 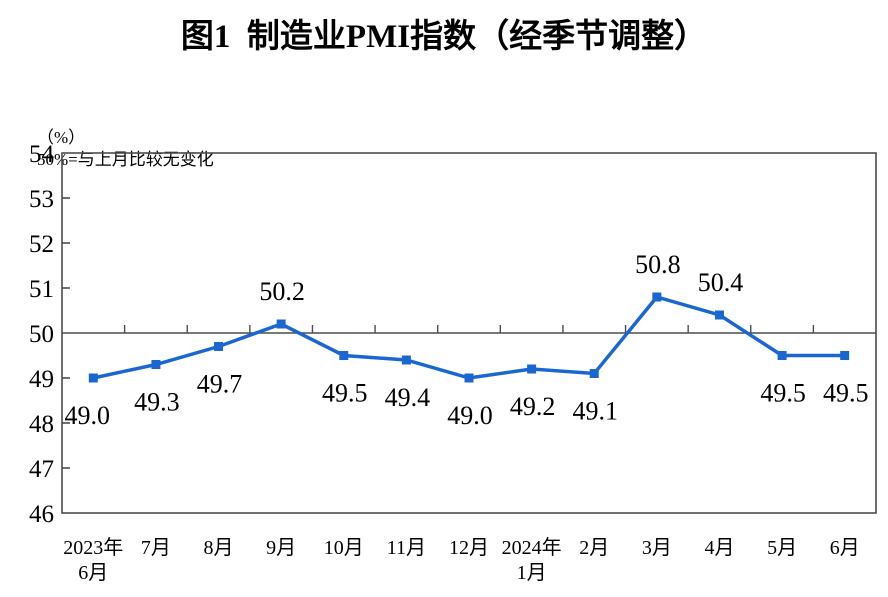 What do you see at coordinates (41, 514) in the screenshot?
I see `y-axis-label: 46` at bounding box center [41, 514].